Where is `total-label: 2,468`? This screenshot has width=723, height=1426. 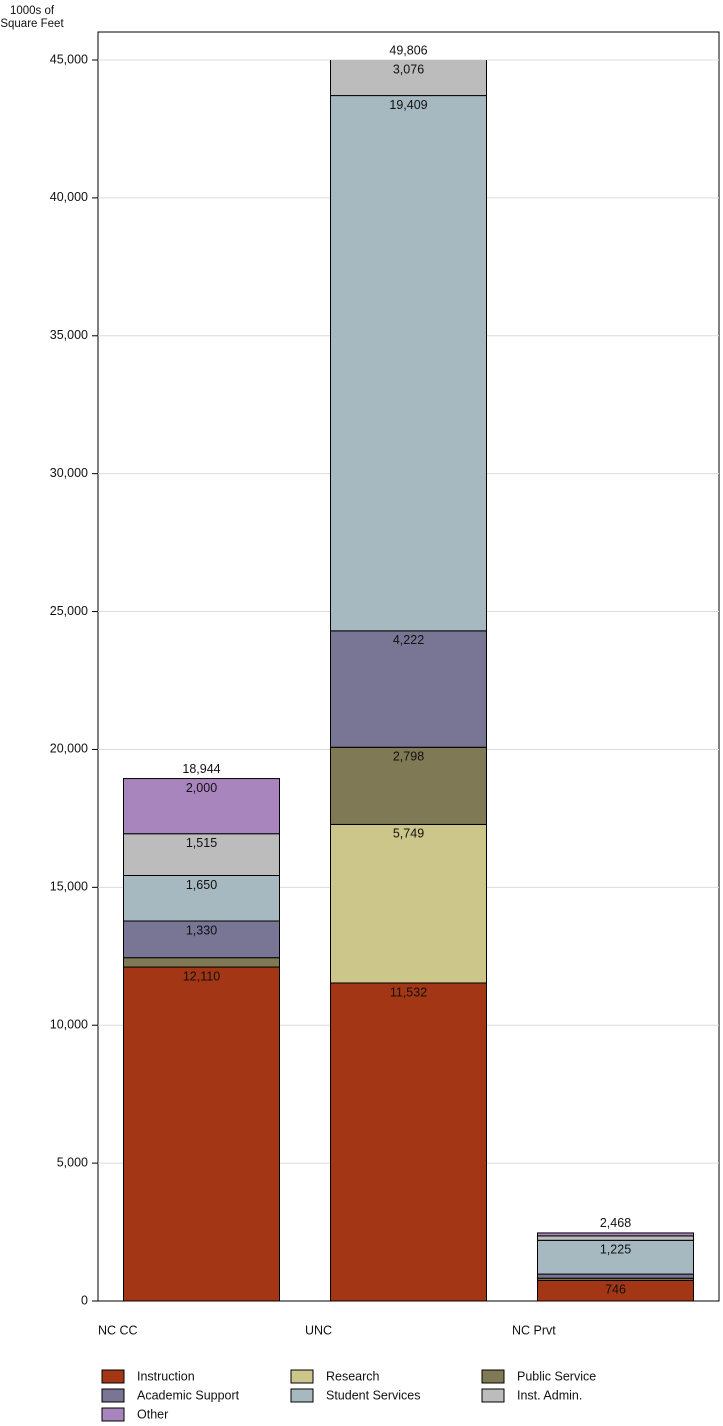 total-label: 2,468 is located at coordinates (615, 1223).